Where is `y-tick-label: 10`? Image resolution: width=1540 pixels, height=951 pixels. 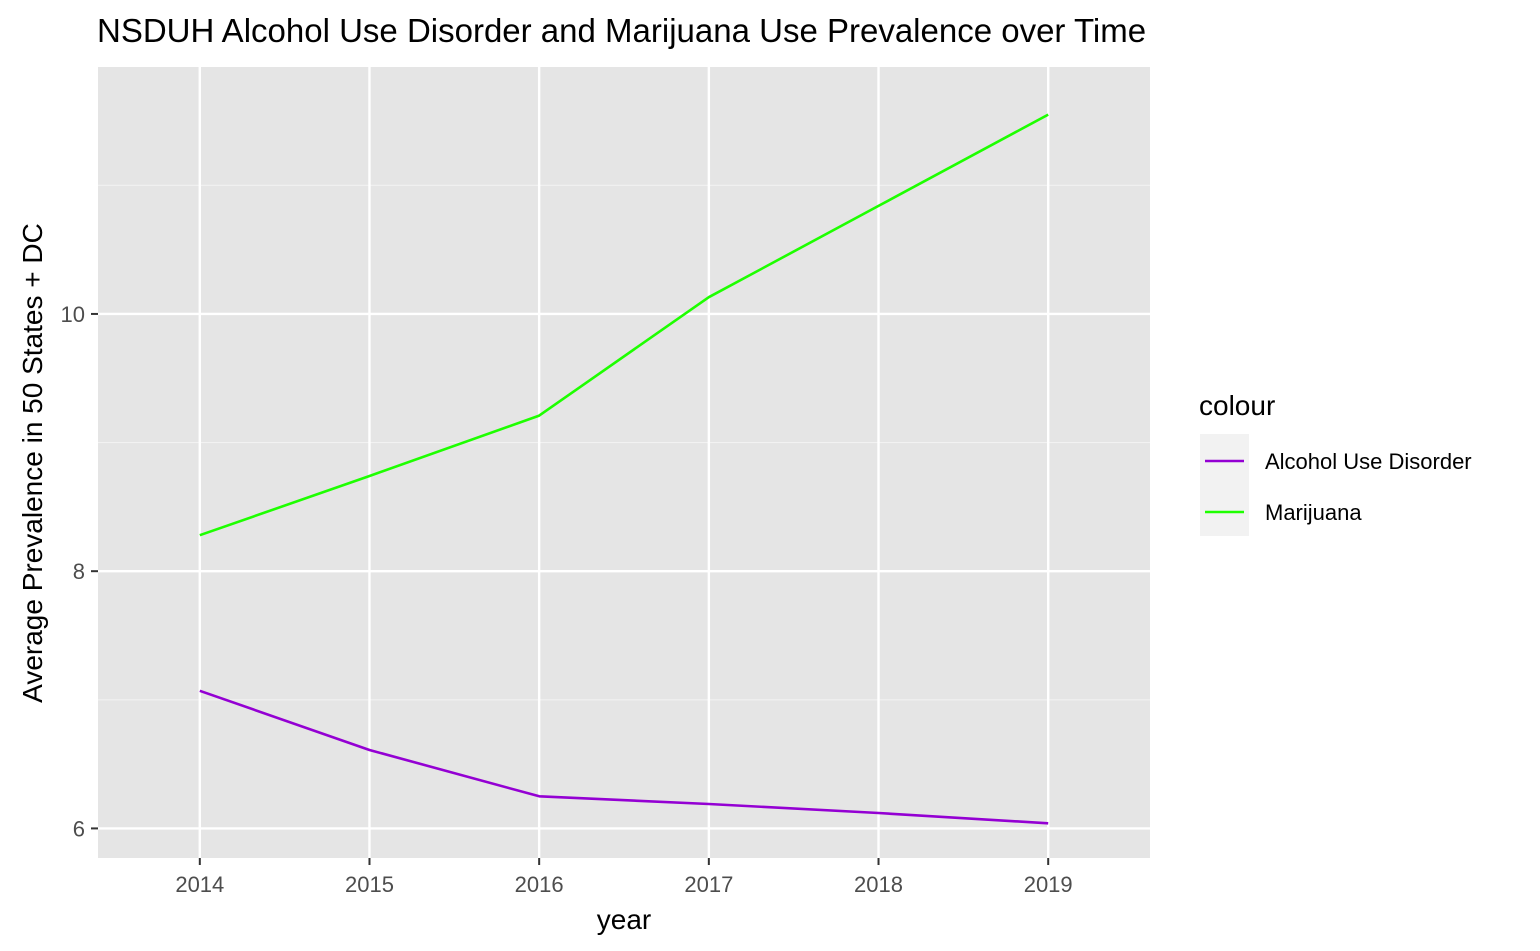 y-tick-label: 10 is located at coordinates (73, 314).